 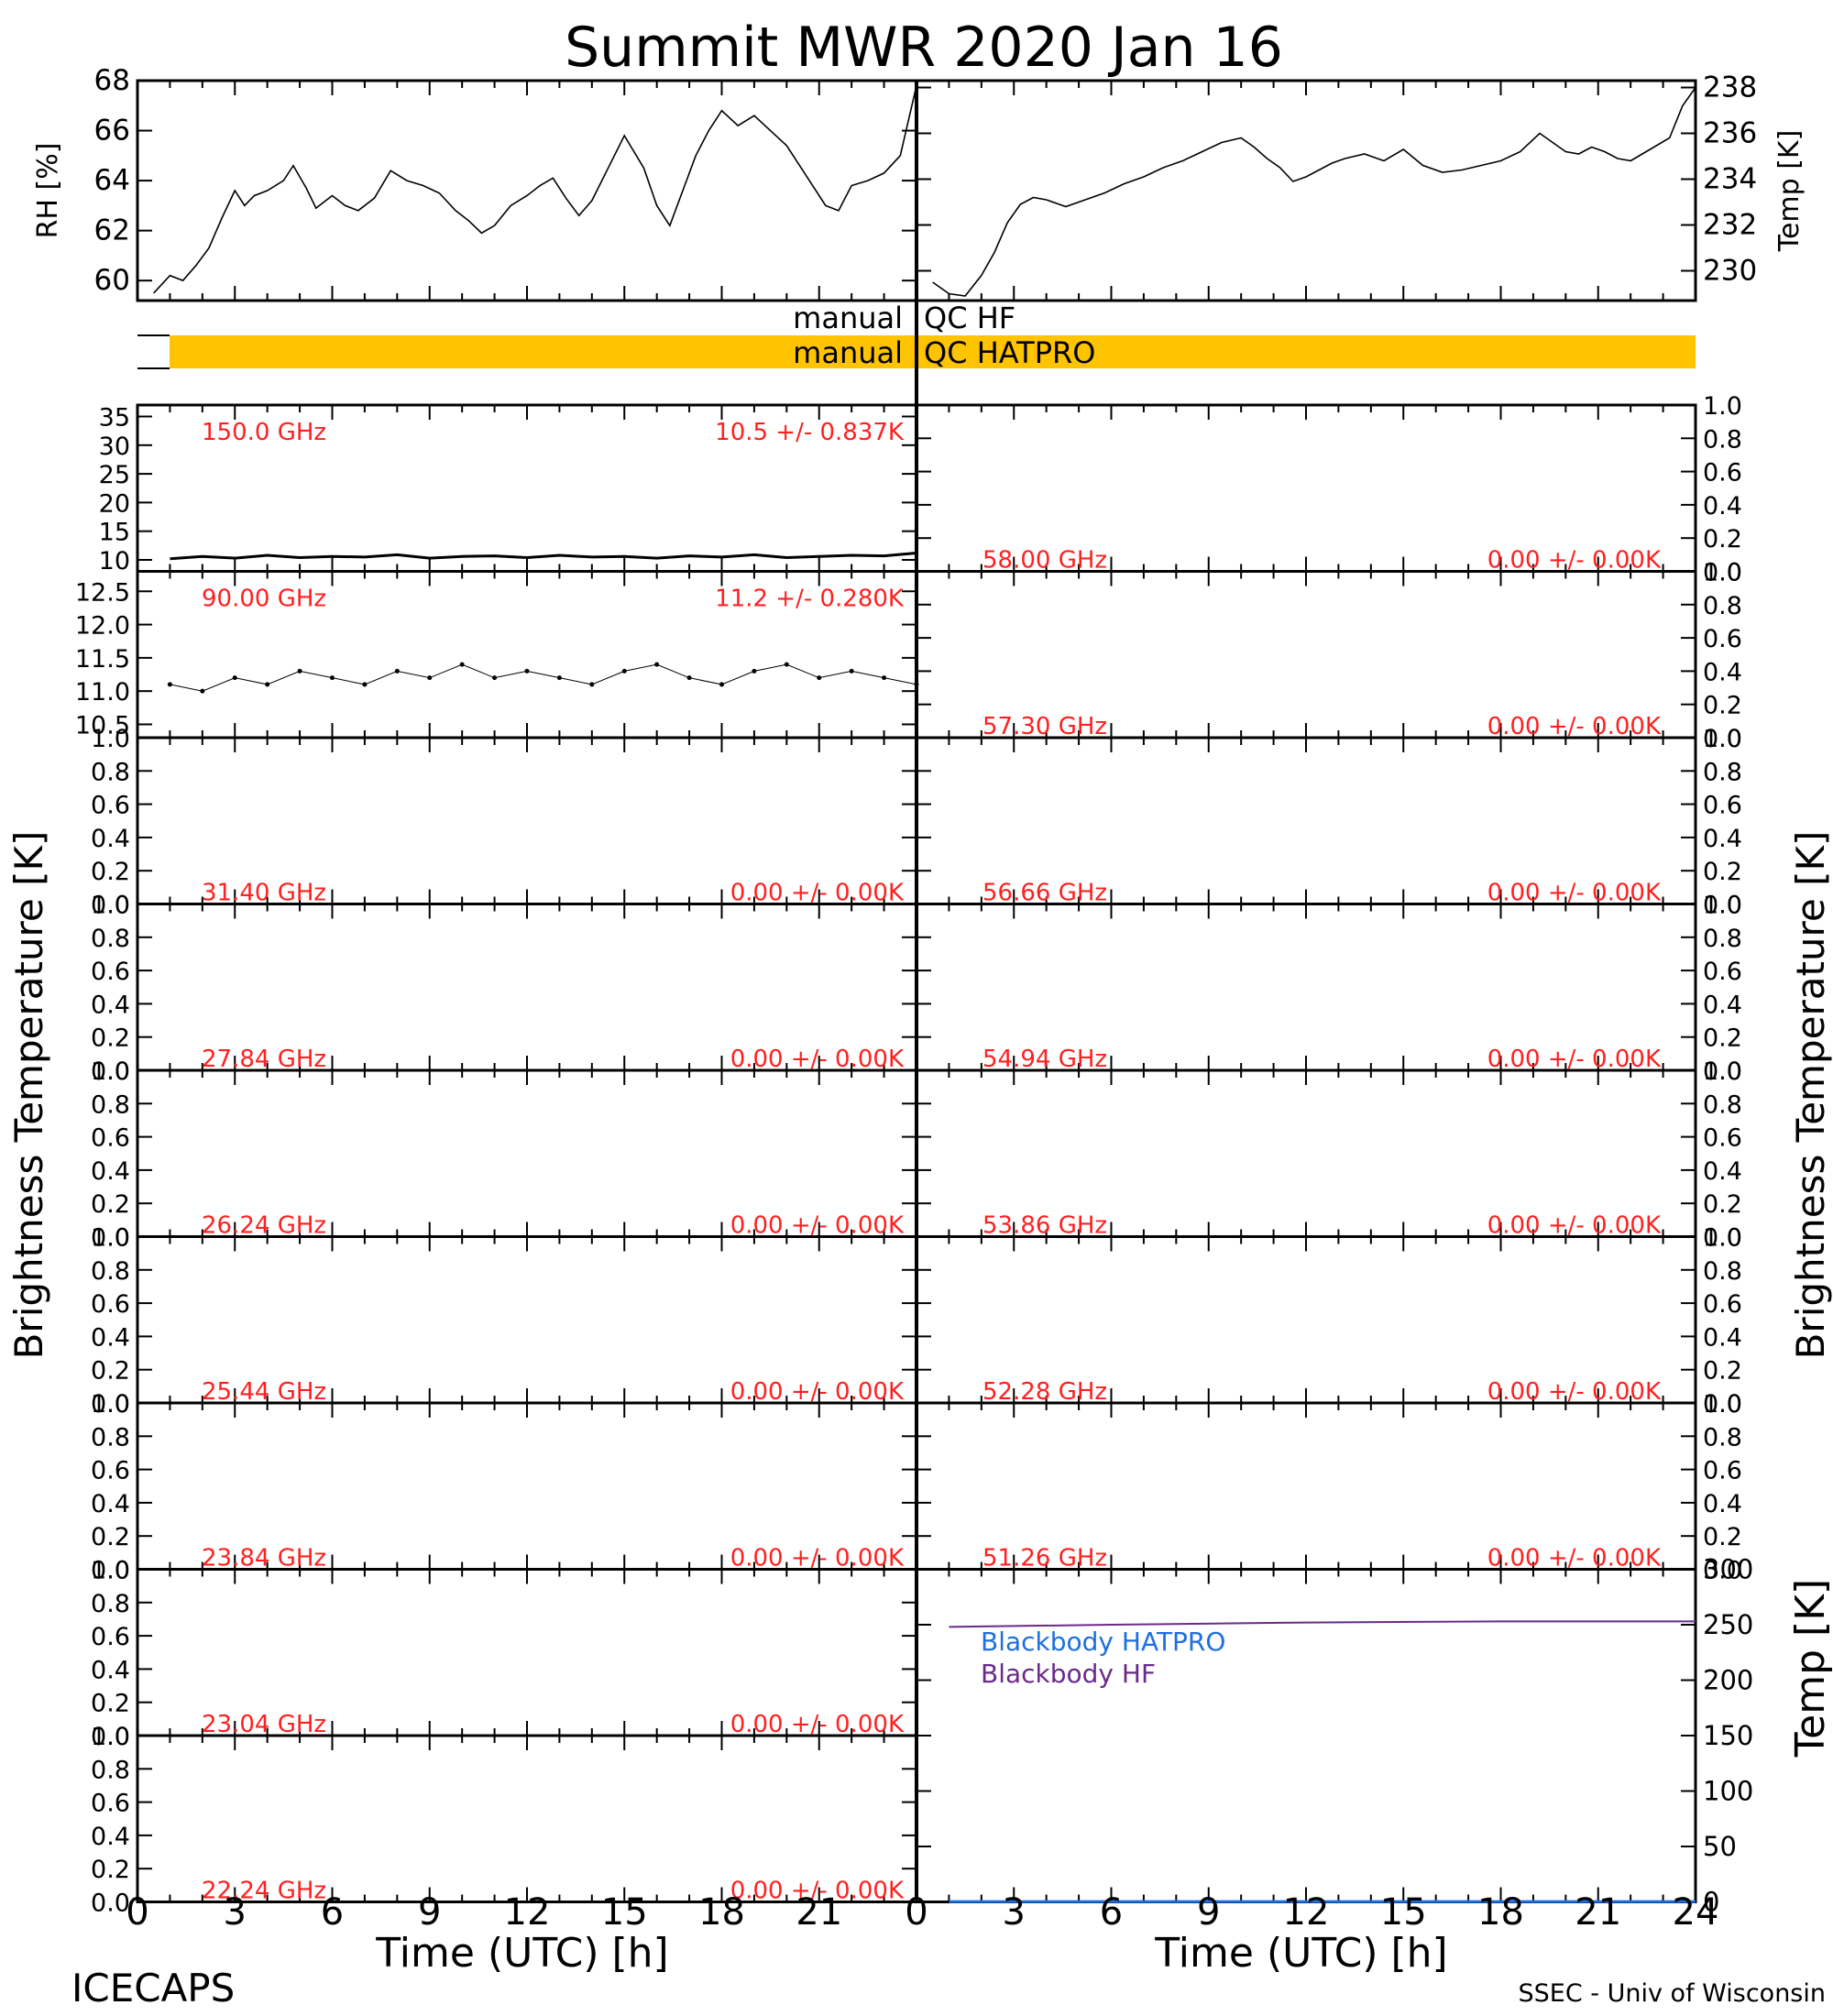 What do you see at coordinates (916, 1912) in the screenshot?
I see `x-tick-label: 0` at bounding box center [916, 1912].